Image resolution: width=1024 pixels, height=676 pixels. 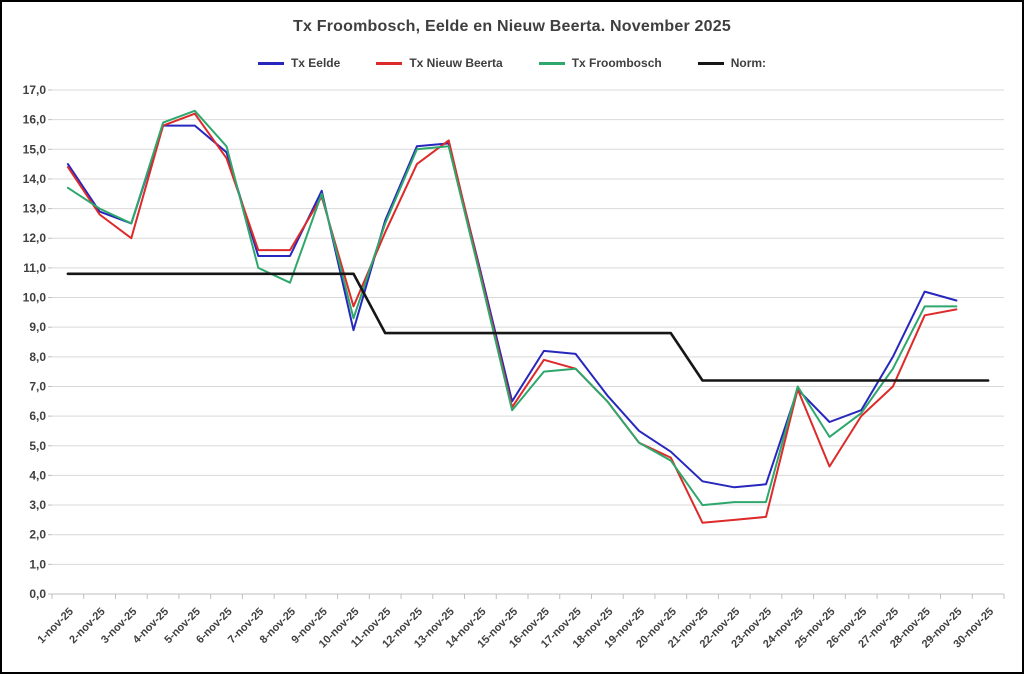 I want to click on y-tick-label: 3,0, so click(x=37, y=505).